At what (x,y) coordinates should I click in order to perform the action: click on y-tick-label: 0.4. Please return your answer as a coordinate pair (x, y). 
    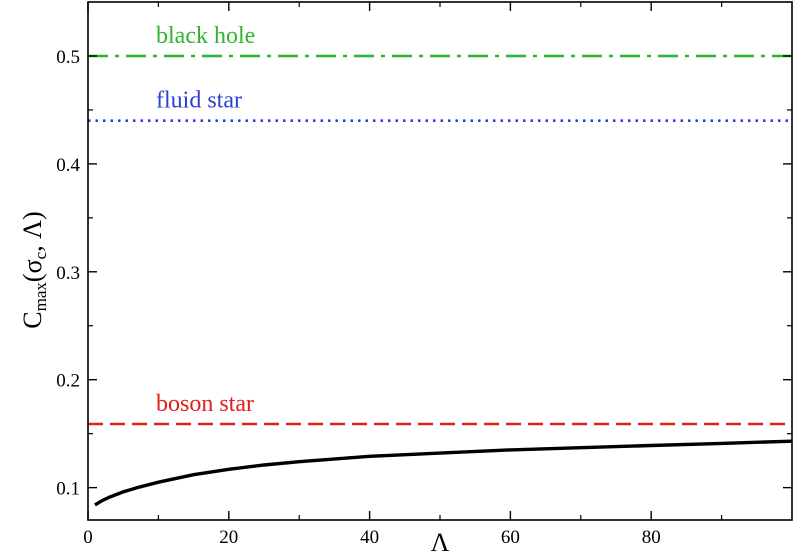
    Looking at the image, I should click on (68, 165).